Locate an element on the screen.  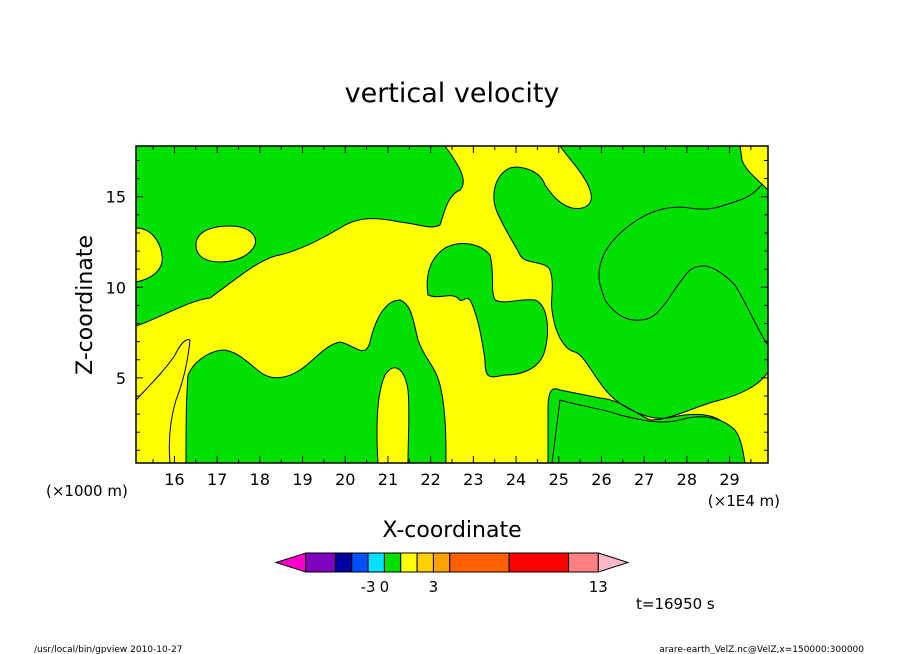
x-tick-label: 27 is located at coordinates (644, 479).